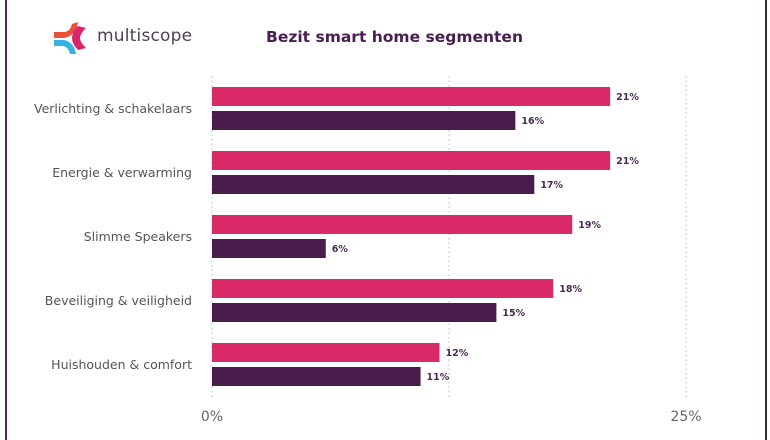  Describe the element at coordinates (451, 417) in the screenshot. I see `x-axis-ticks: 0% 25%` at that location.